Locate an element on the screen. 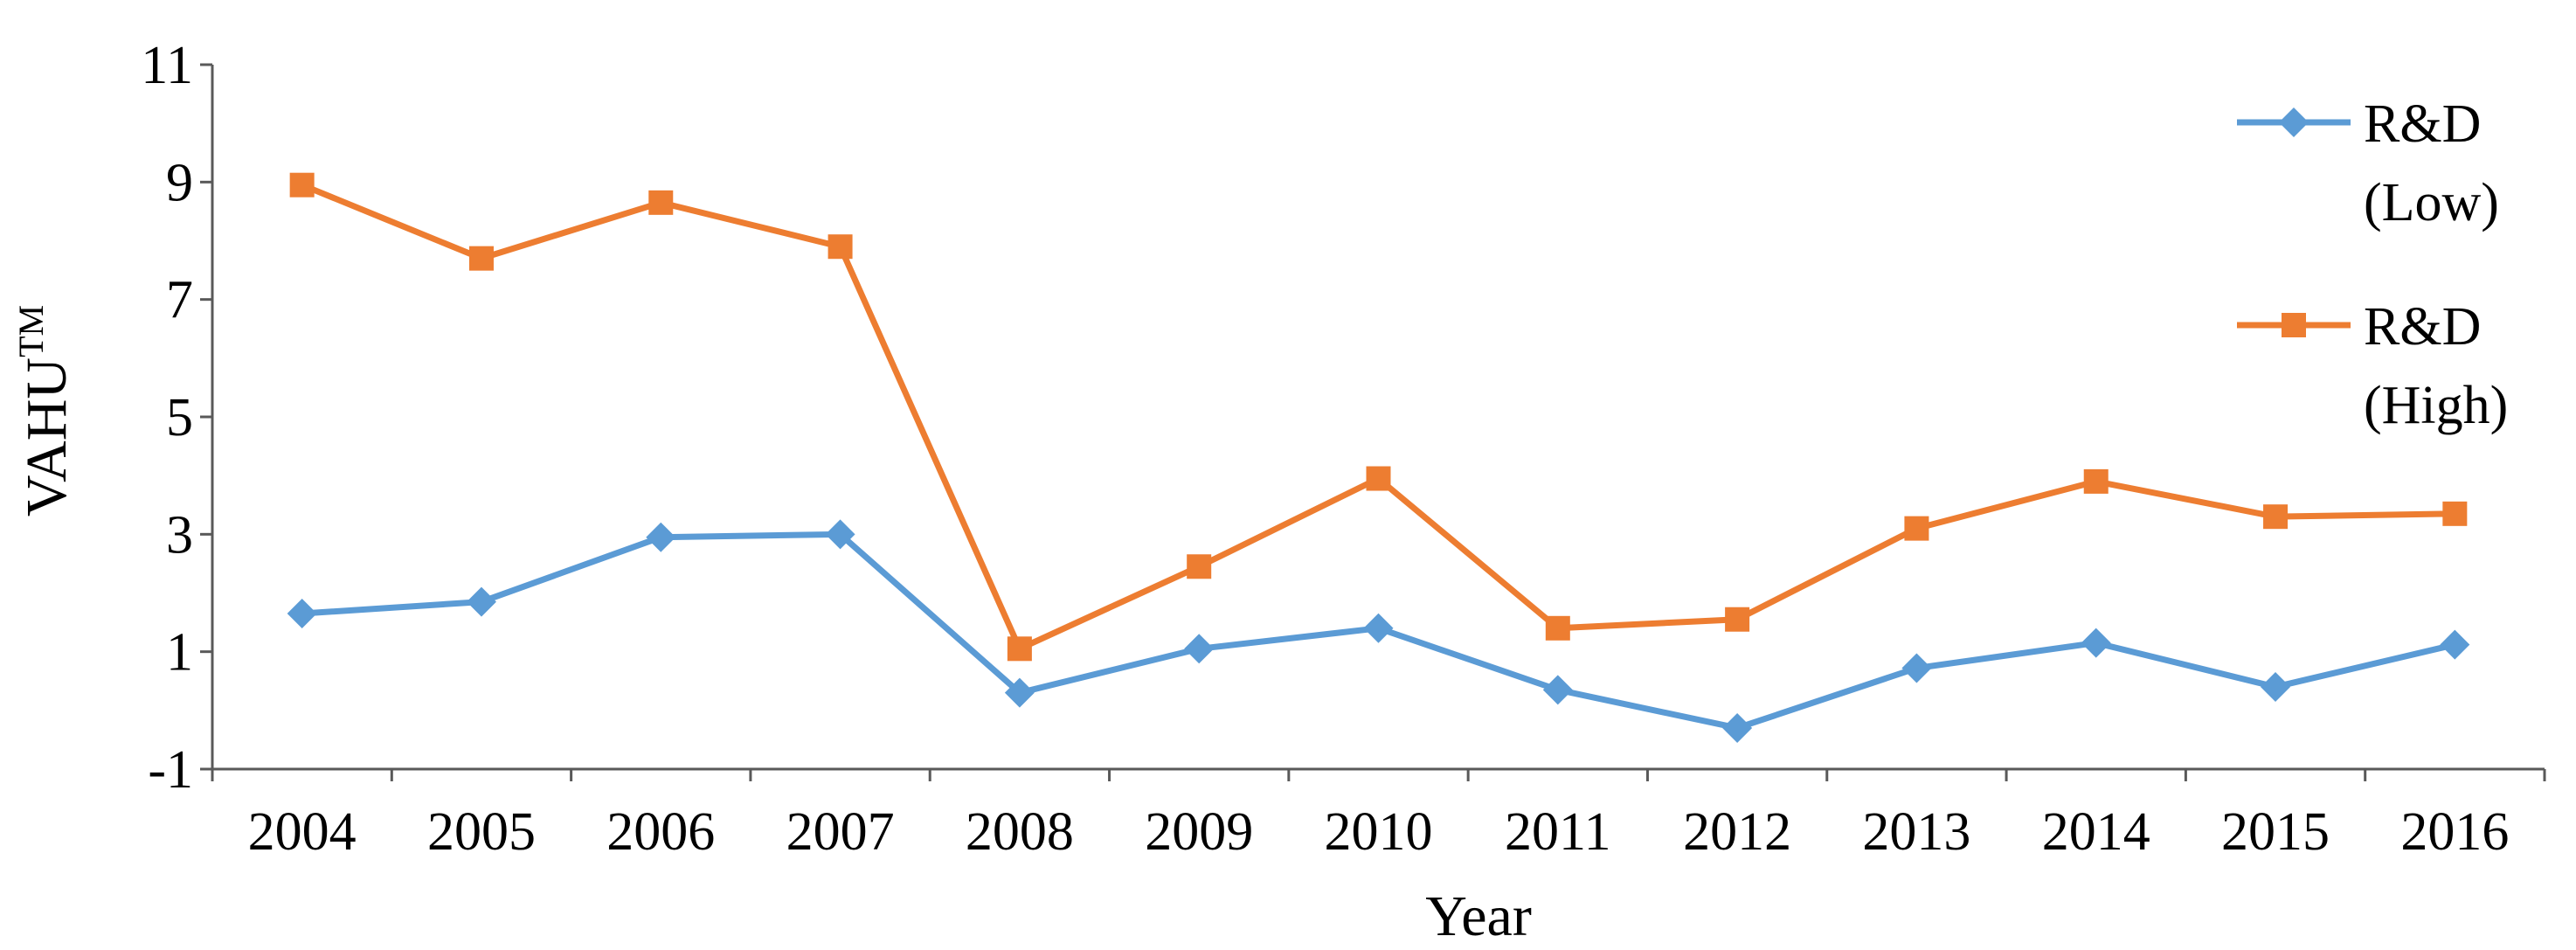  legend: R&D (Low) R&D (High) is located at coordinates (2372, 264).